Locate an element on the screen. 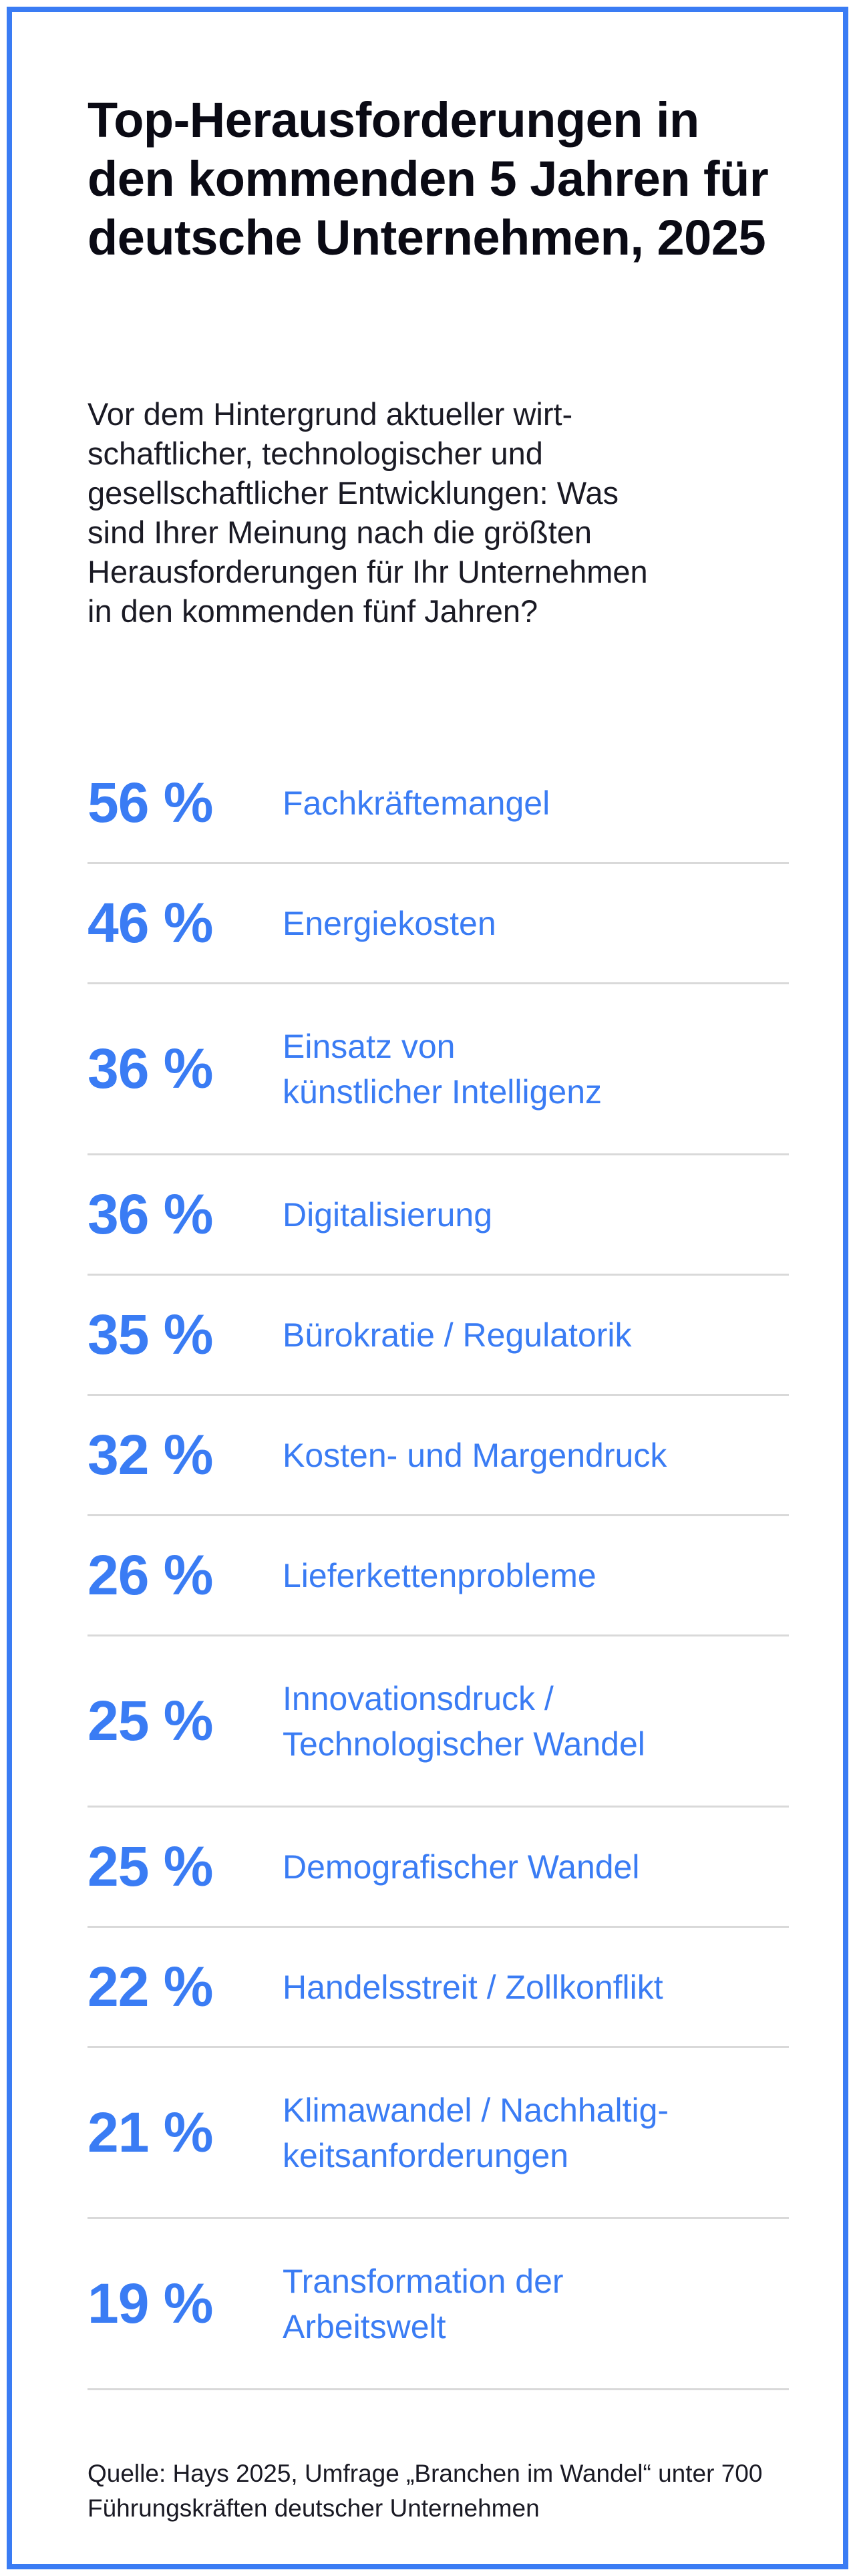 The height and width of the screenshot is (2576, 855). percent-value: 26 % is located at coordinates (150, 1575).